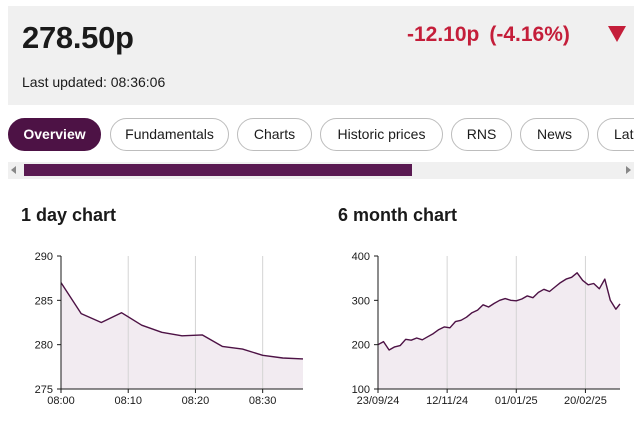  I want to click on scroll-thumb, so click(218, 170).